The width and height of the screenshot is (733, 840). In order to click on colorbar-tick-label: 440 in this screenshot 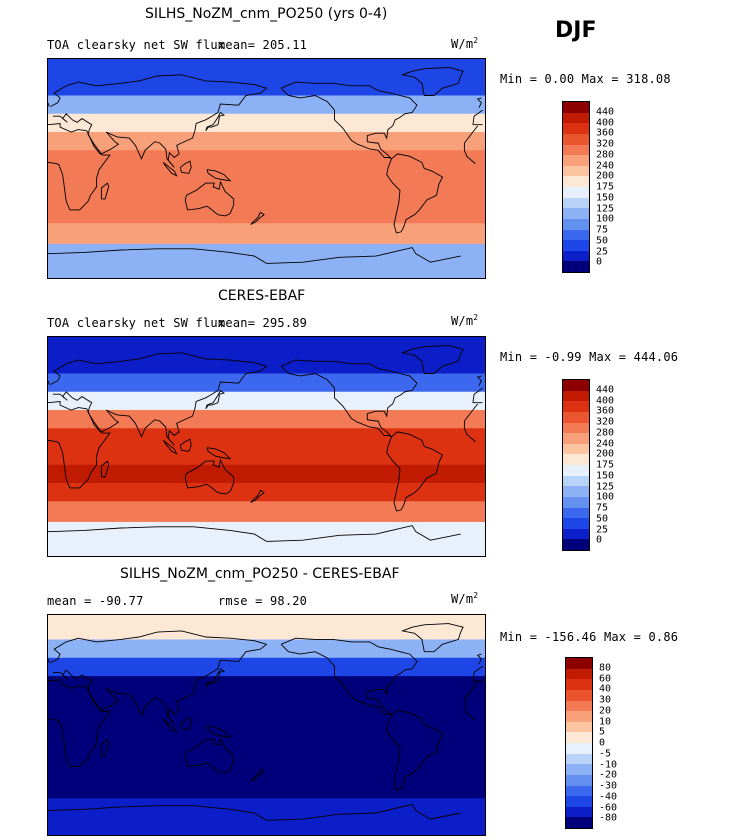, I will do `click(605, 390)`.